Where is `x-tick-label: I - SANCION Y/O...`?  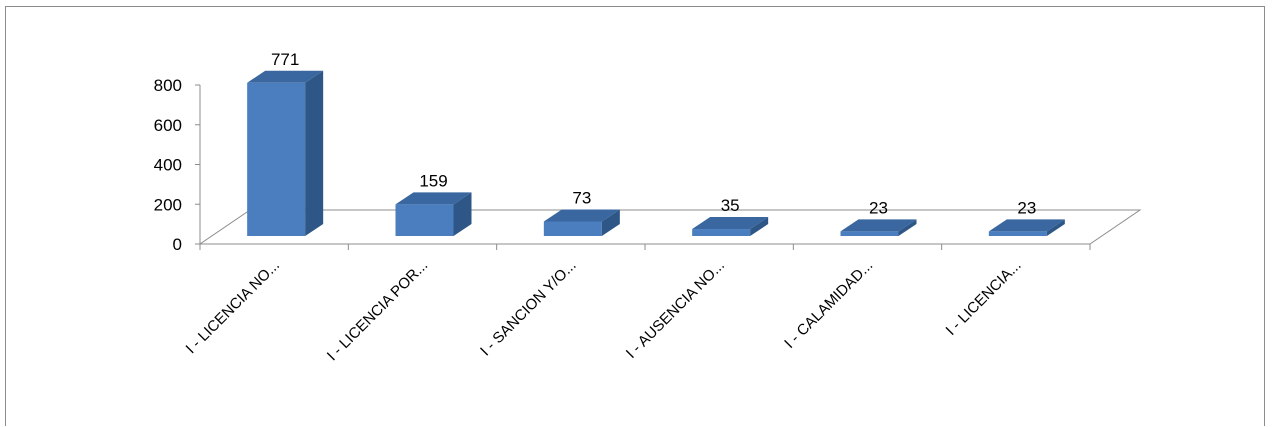 x-tick-label: I - SANCION Y/O... is located at coordinates (528, 308).